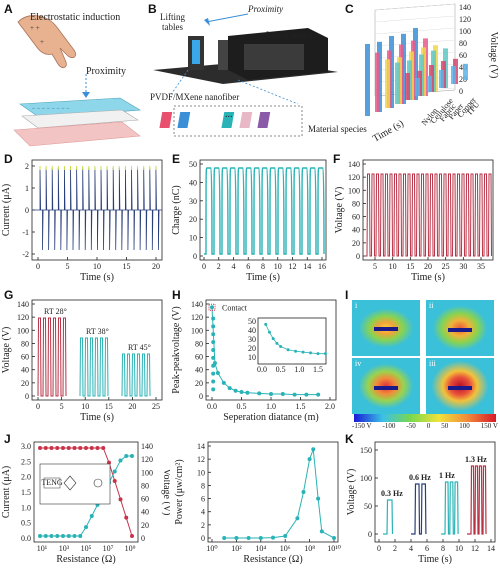 This screenshot has width=500, height=574. What do you see at coordinates (271, 417) in the screenshot?
I see `x-axis-label: Seperation diatance (m)` at bounding box center [271, 417].